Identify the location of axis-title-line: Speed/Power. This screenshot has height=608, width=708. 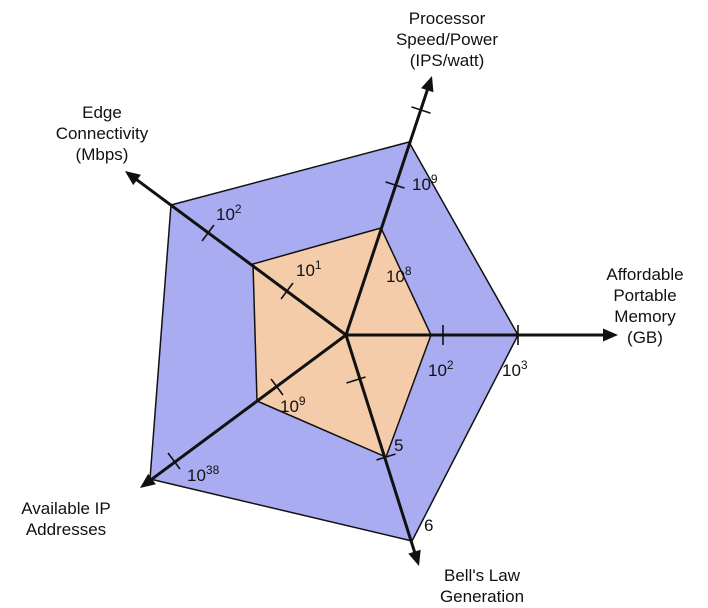
(447, 39).